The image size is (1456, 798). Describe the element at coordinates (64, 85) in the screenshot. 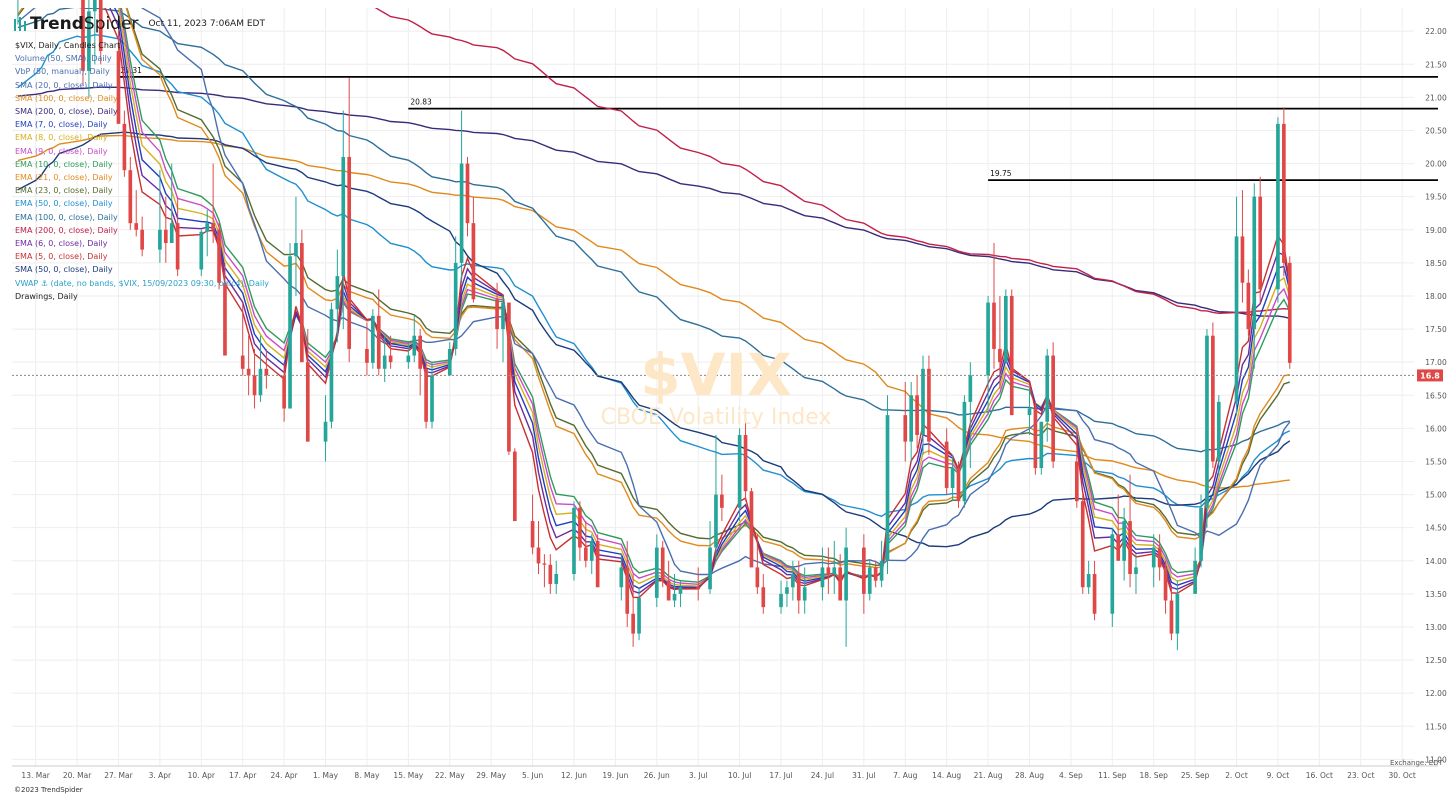

I see `legend-item: SMA (20, 0, close), Daily` at that location.